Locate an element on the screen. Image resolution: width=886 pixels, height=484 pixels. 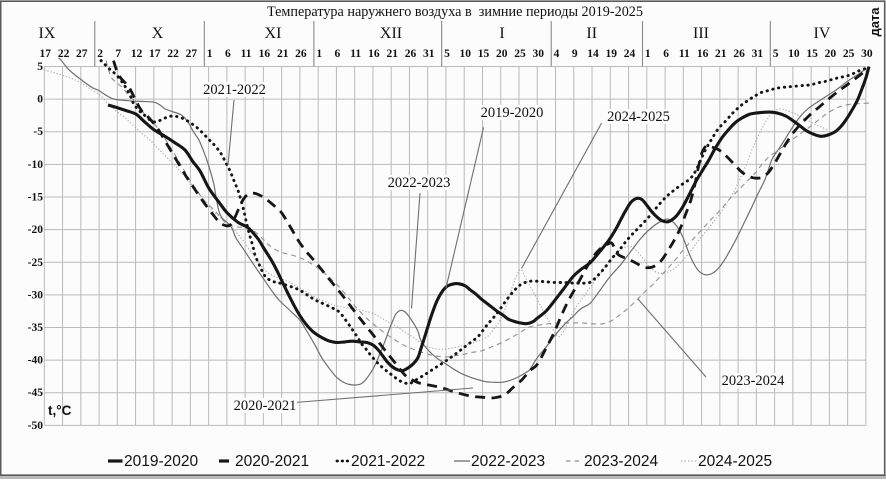
svg-text: XI is located at coordinates (273, 33).